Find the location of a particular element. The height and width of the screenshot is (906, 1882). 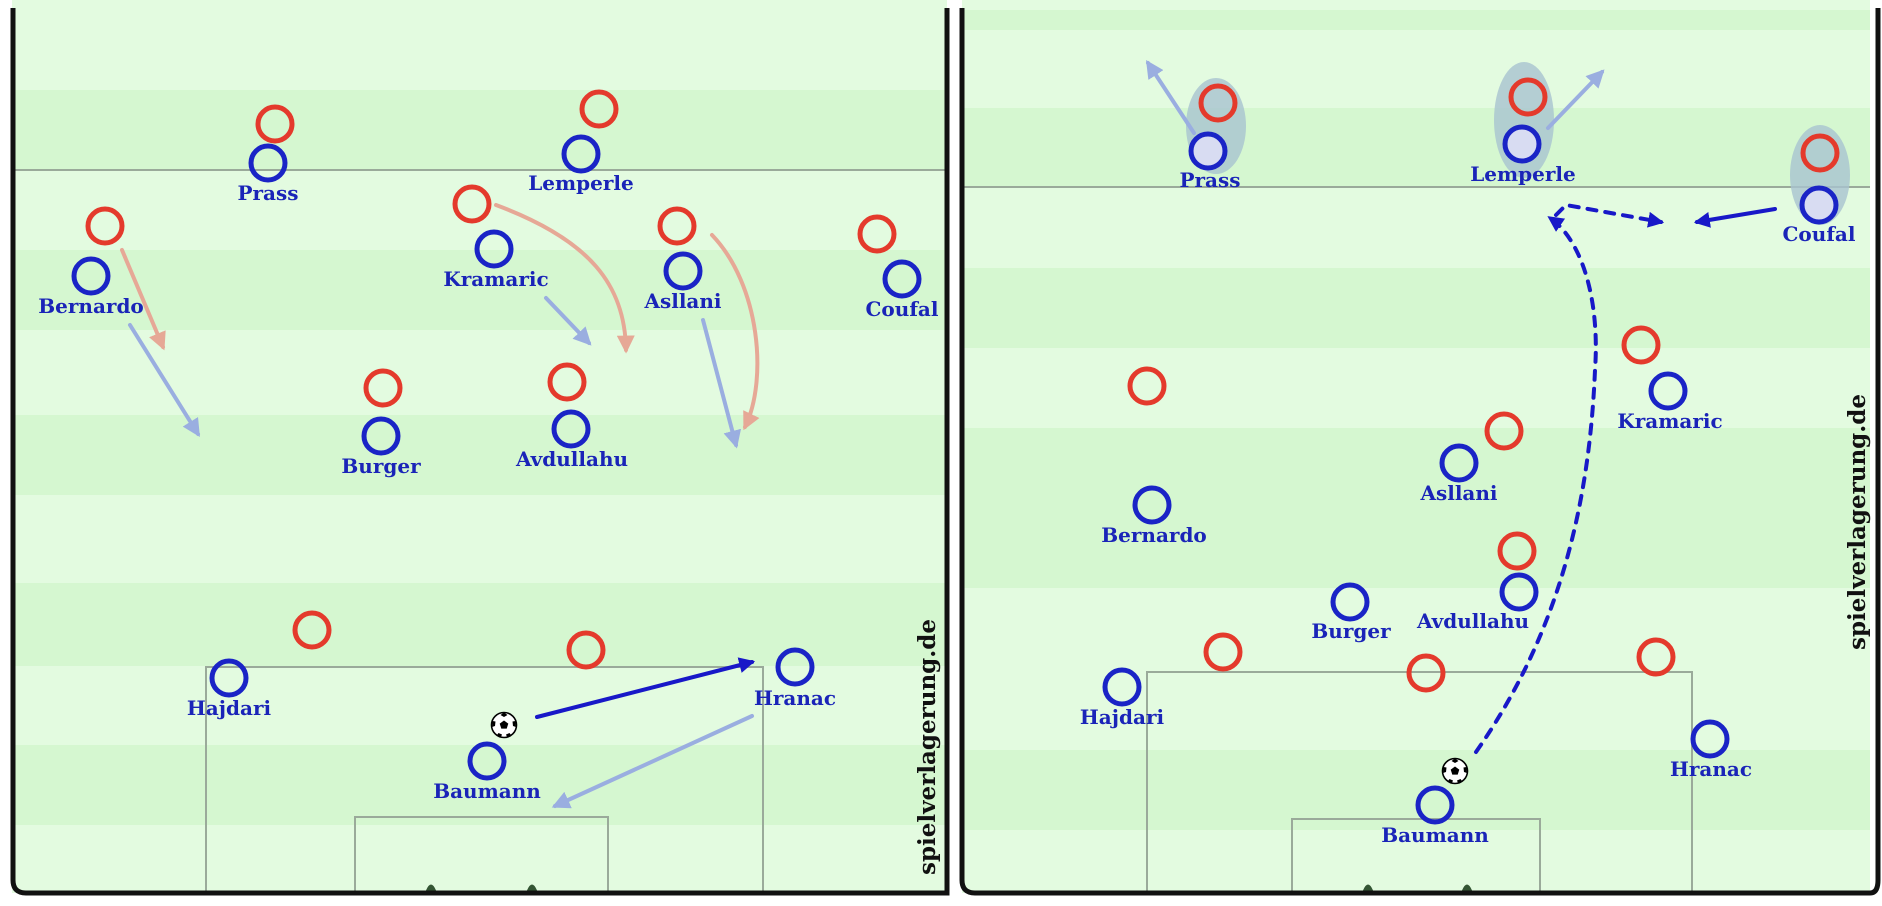

lemperle-run-arrow is located at coordinates (1575, 99).